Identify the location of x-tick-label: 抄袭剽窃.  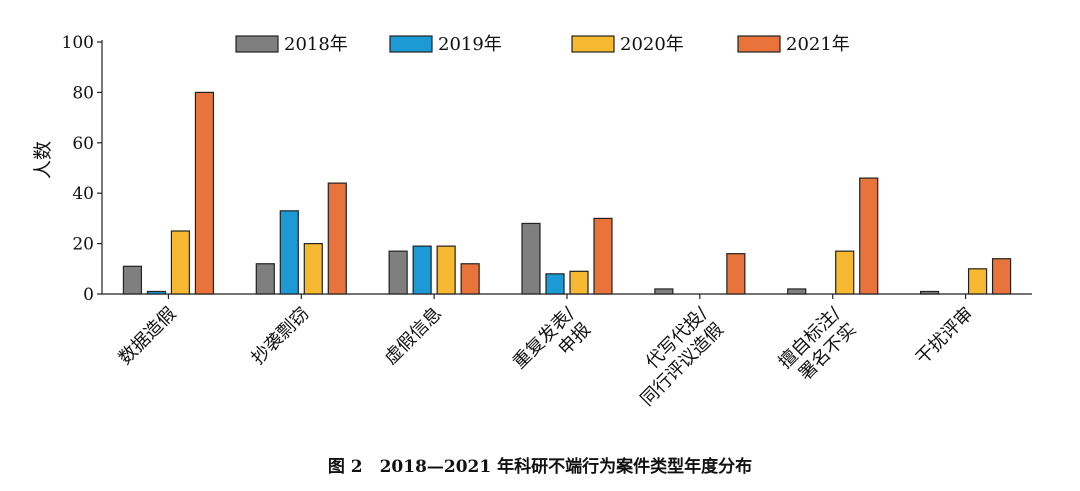
(281, 336).